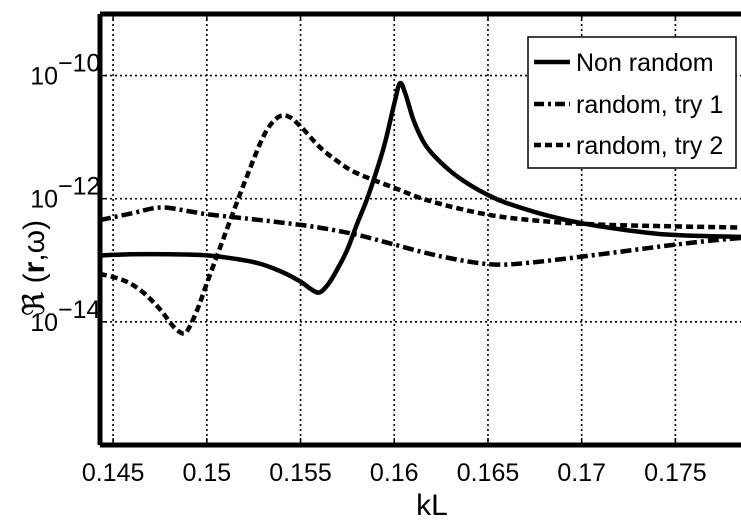  I want to click on y-axis-label-rest: ,ω), so click(34, 241).